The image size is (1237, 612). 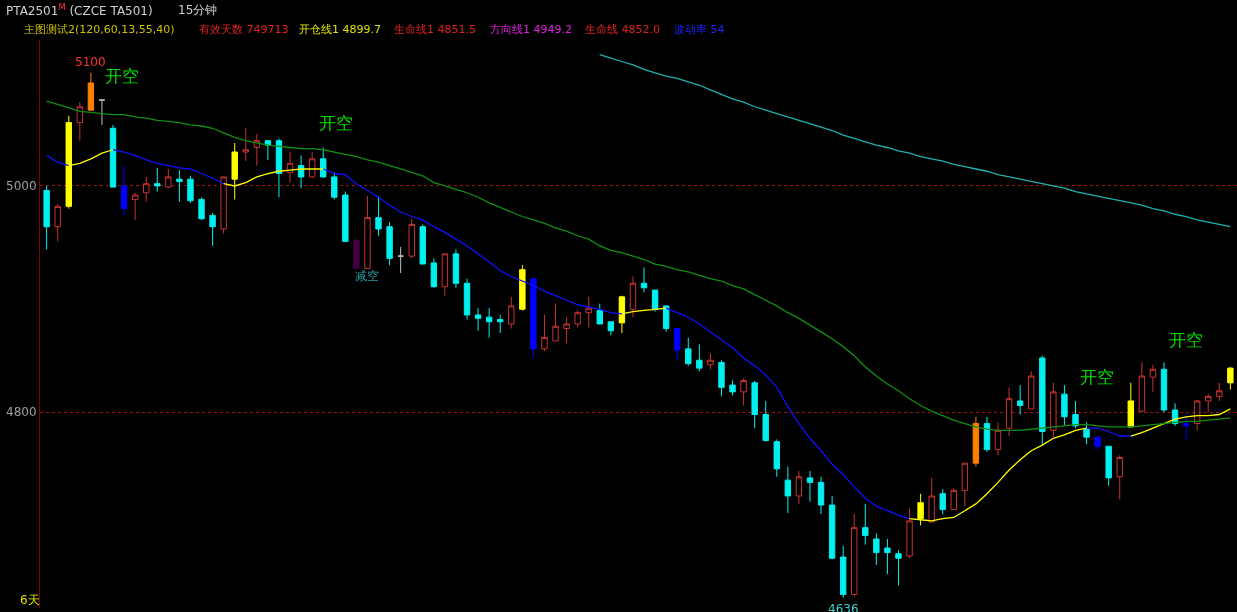 I want to click on text: 生命线 4852.0, so click(x=622, y=29).